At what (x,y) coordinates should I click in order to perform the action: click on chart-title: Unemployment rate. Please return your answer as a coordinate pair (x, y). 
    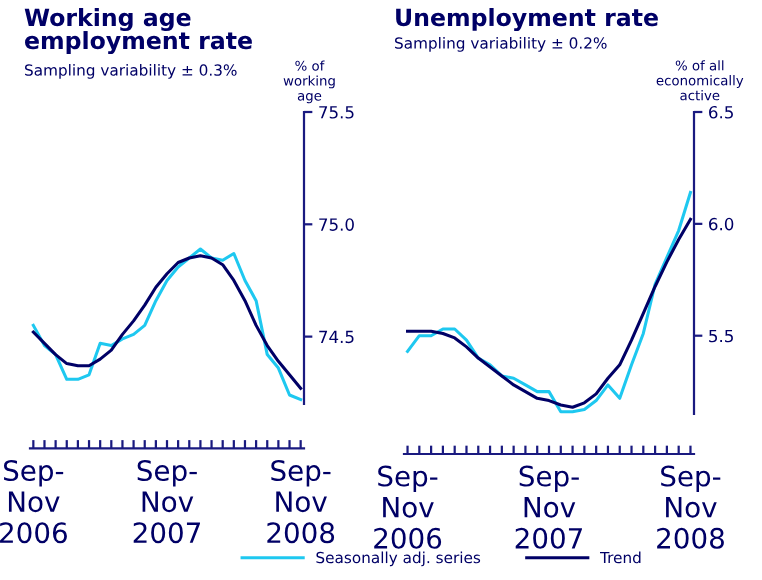
    Looking at the image, I should click on (527, 20).